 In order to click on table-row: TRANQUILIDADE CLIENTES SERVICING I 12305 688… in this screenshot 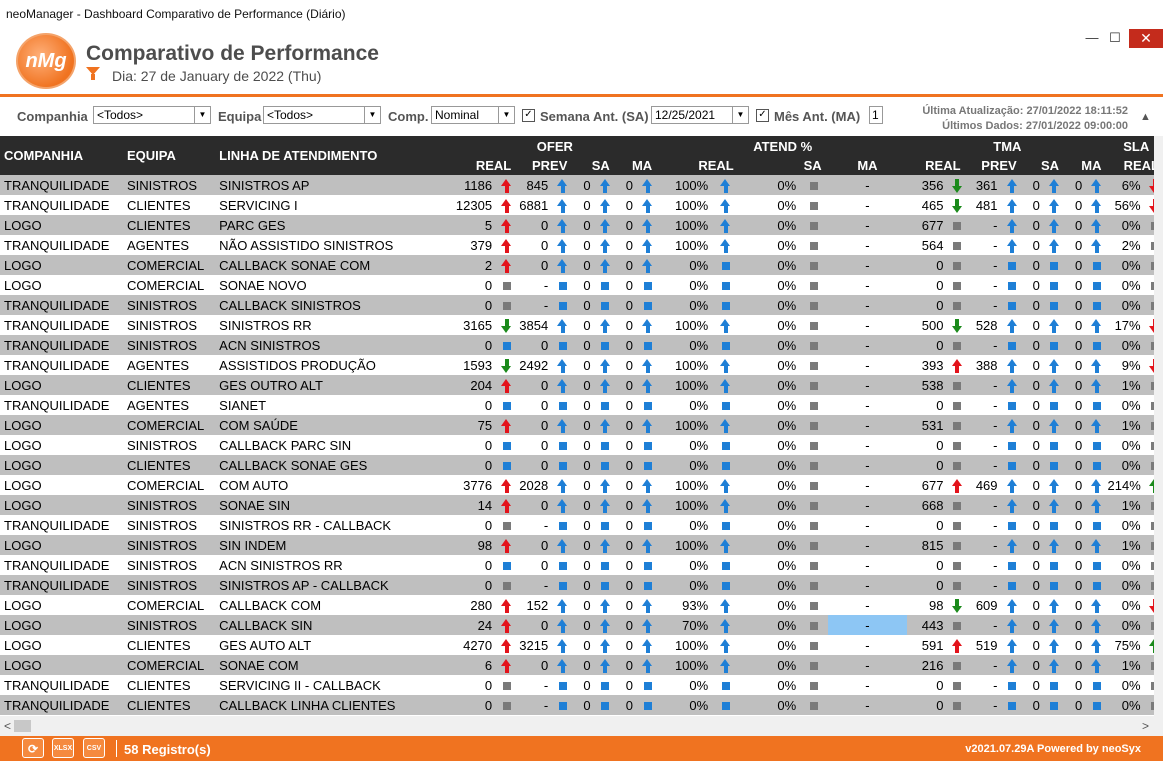, I will do `click(577, 205)`.